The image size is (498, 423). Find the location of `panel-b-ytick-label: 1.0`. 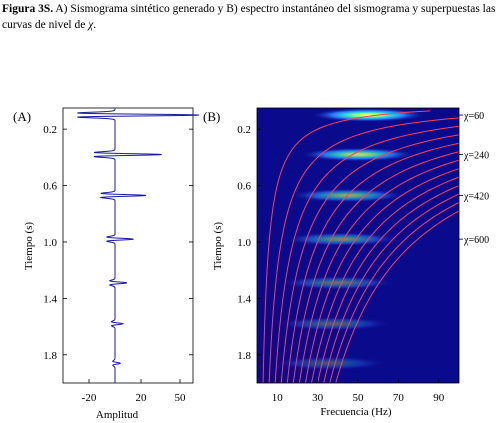

panel-b-ytick-label: 1.0 is located at coordinates (244, 243).